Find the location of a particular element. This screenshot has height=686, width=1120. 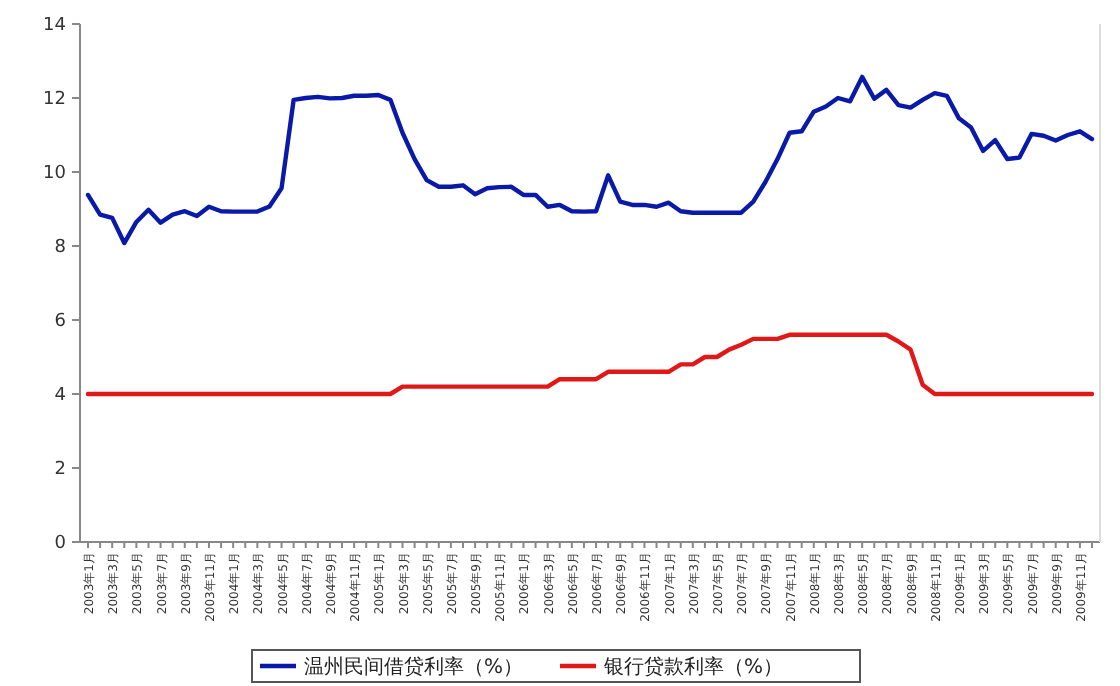

y-tick-label: 8 is located at coordinates (60, 248).